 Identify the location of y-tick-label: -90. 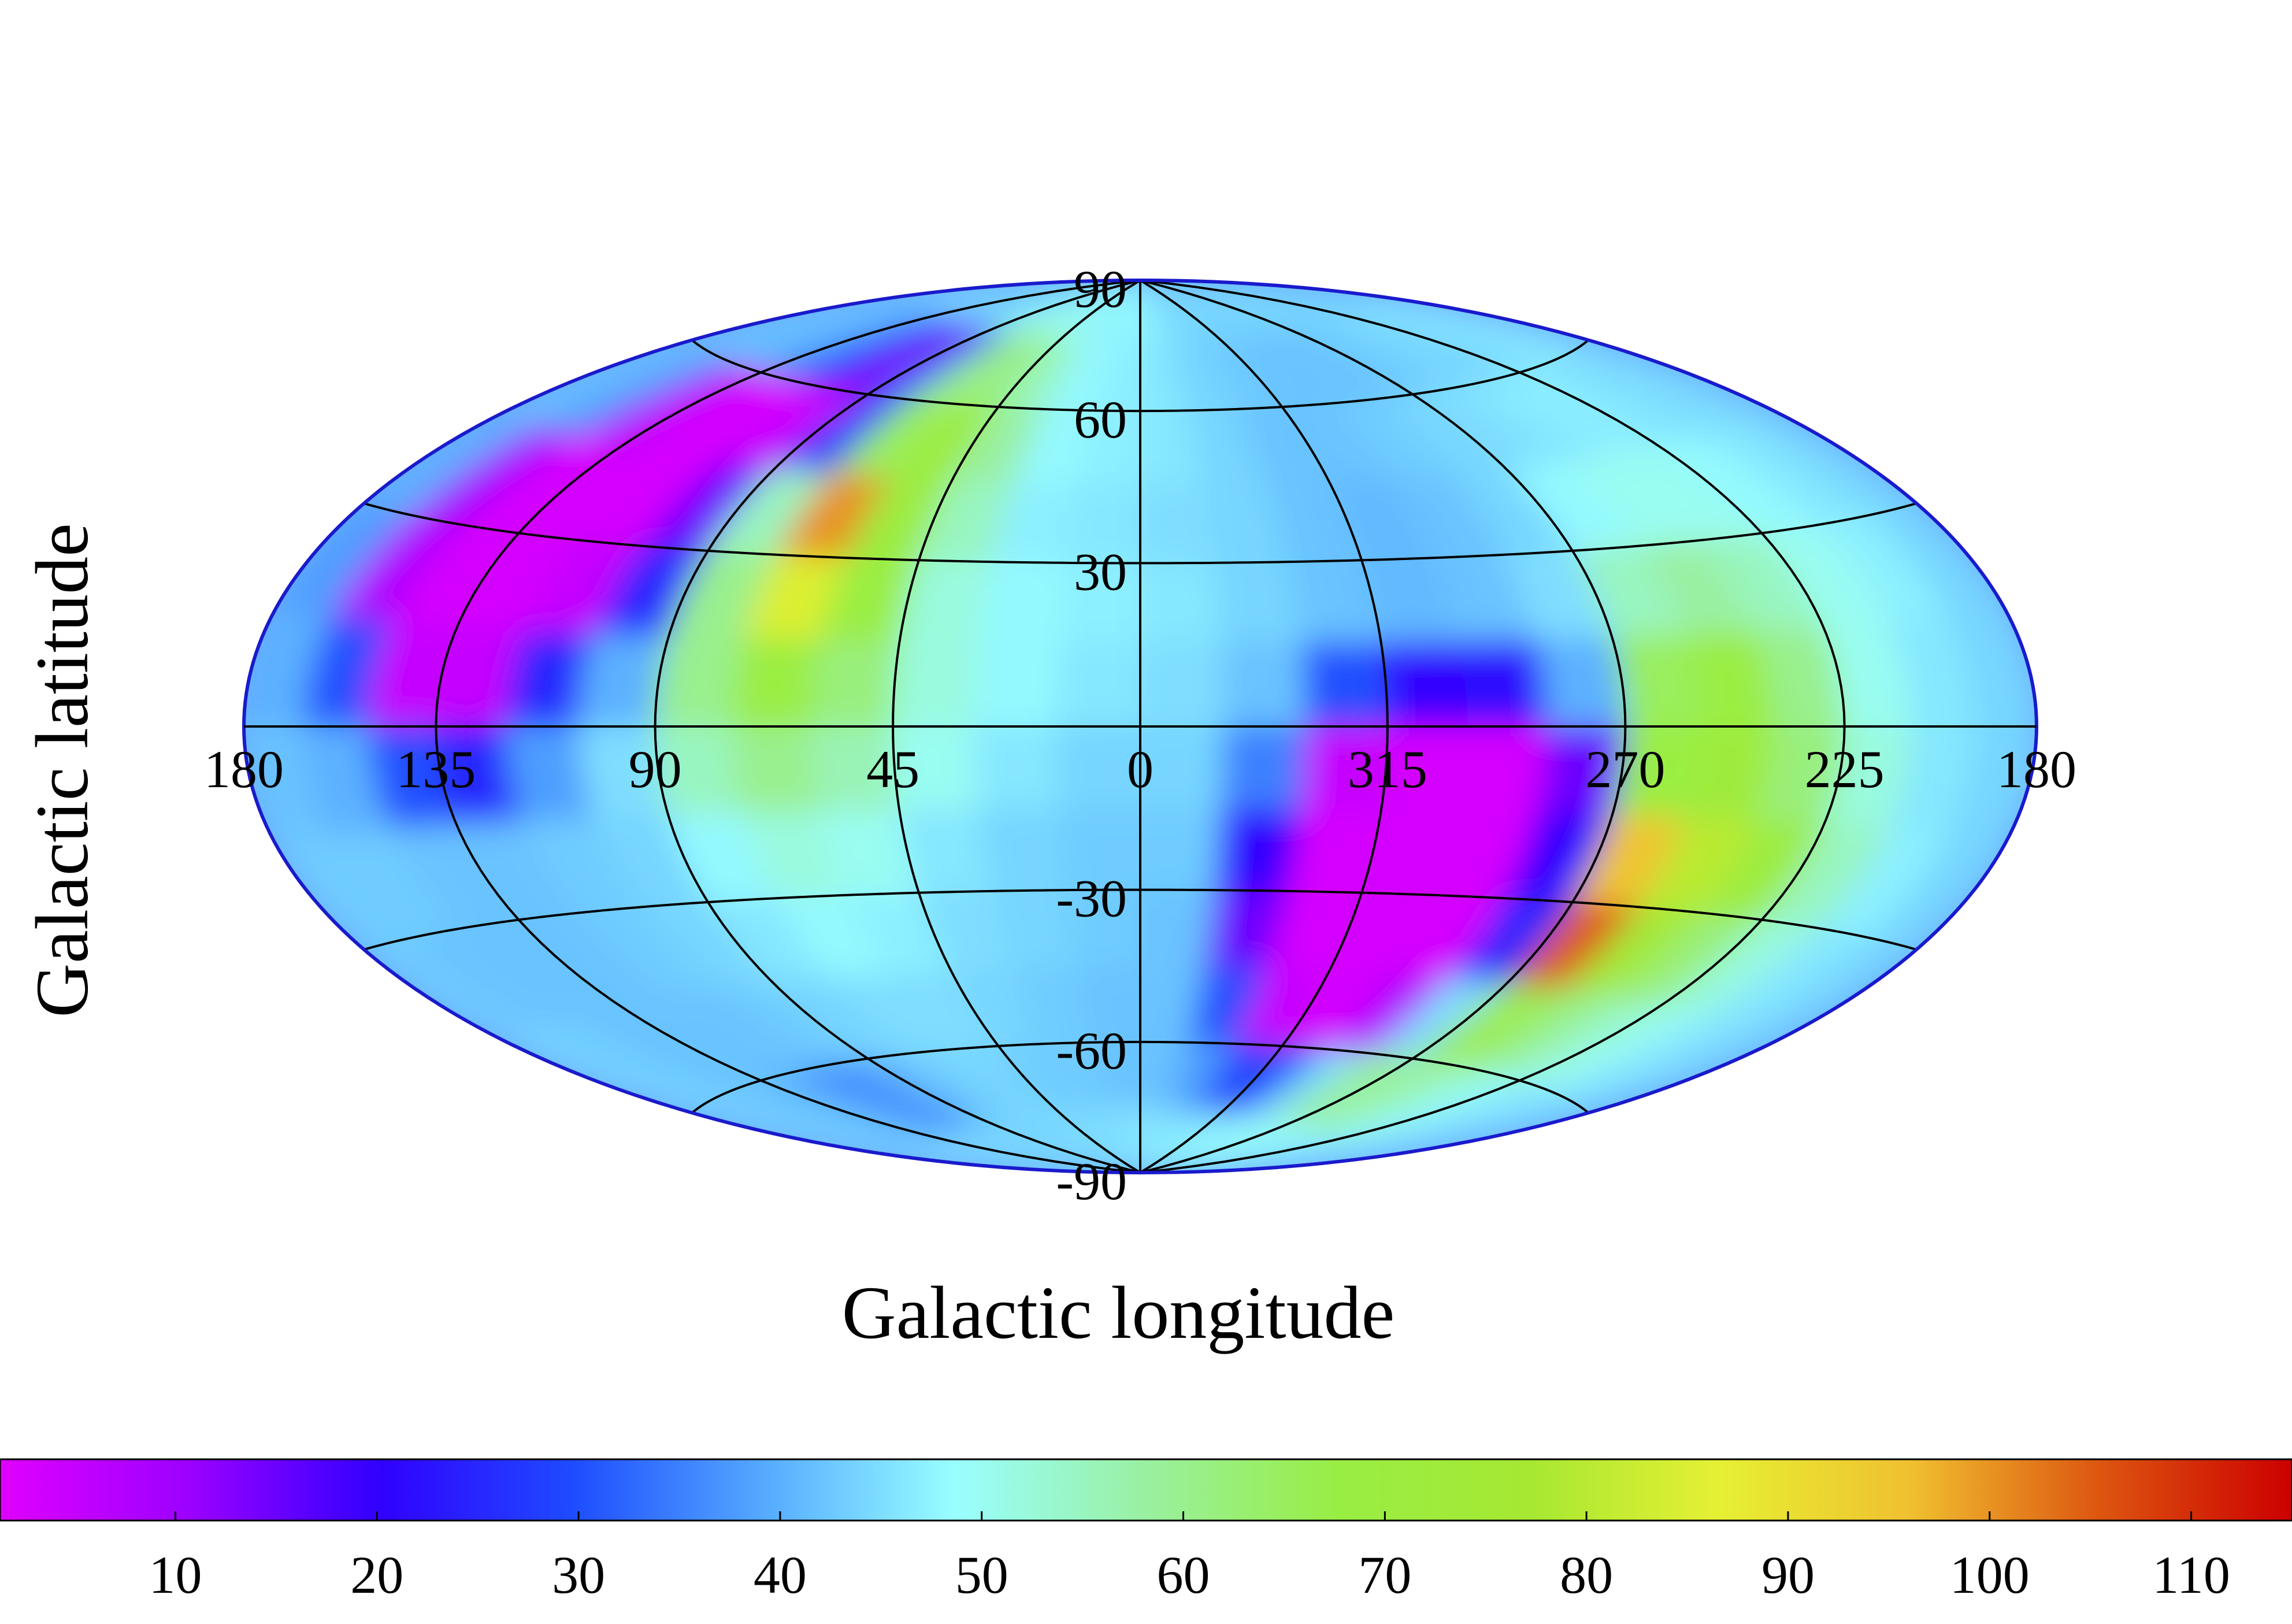
(1091, 1181).